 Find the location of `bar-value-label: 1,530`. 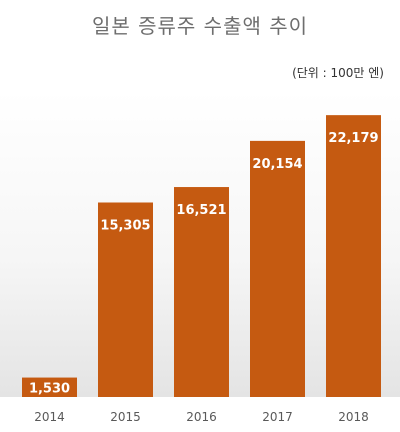

bar-value-label: 1,530 is located at coordinates (49, 388).